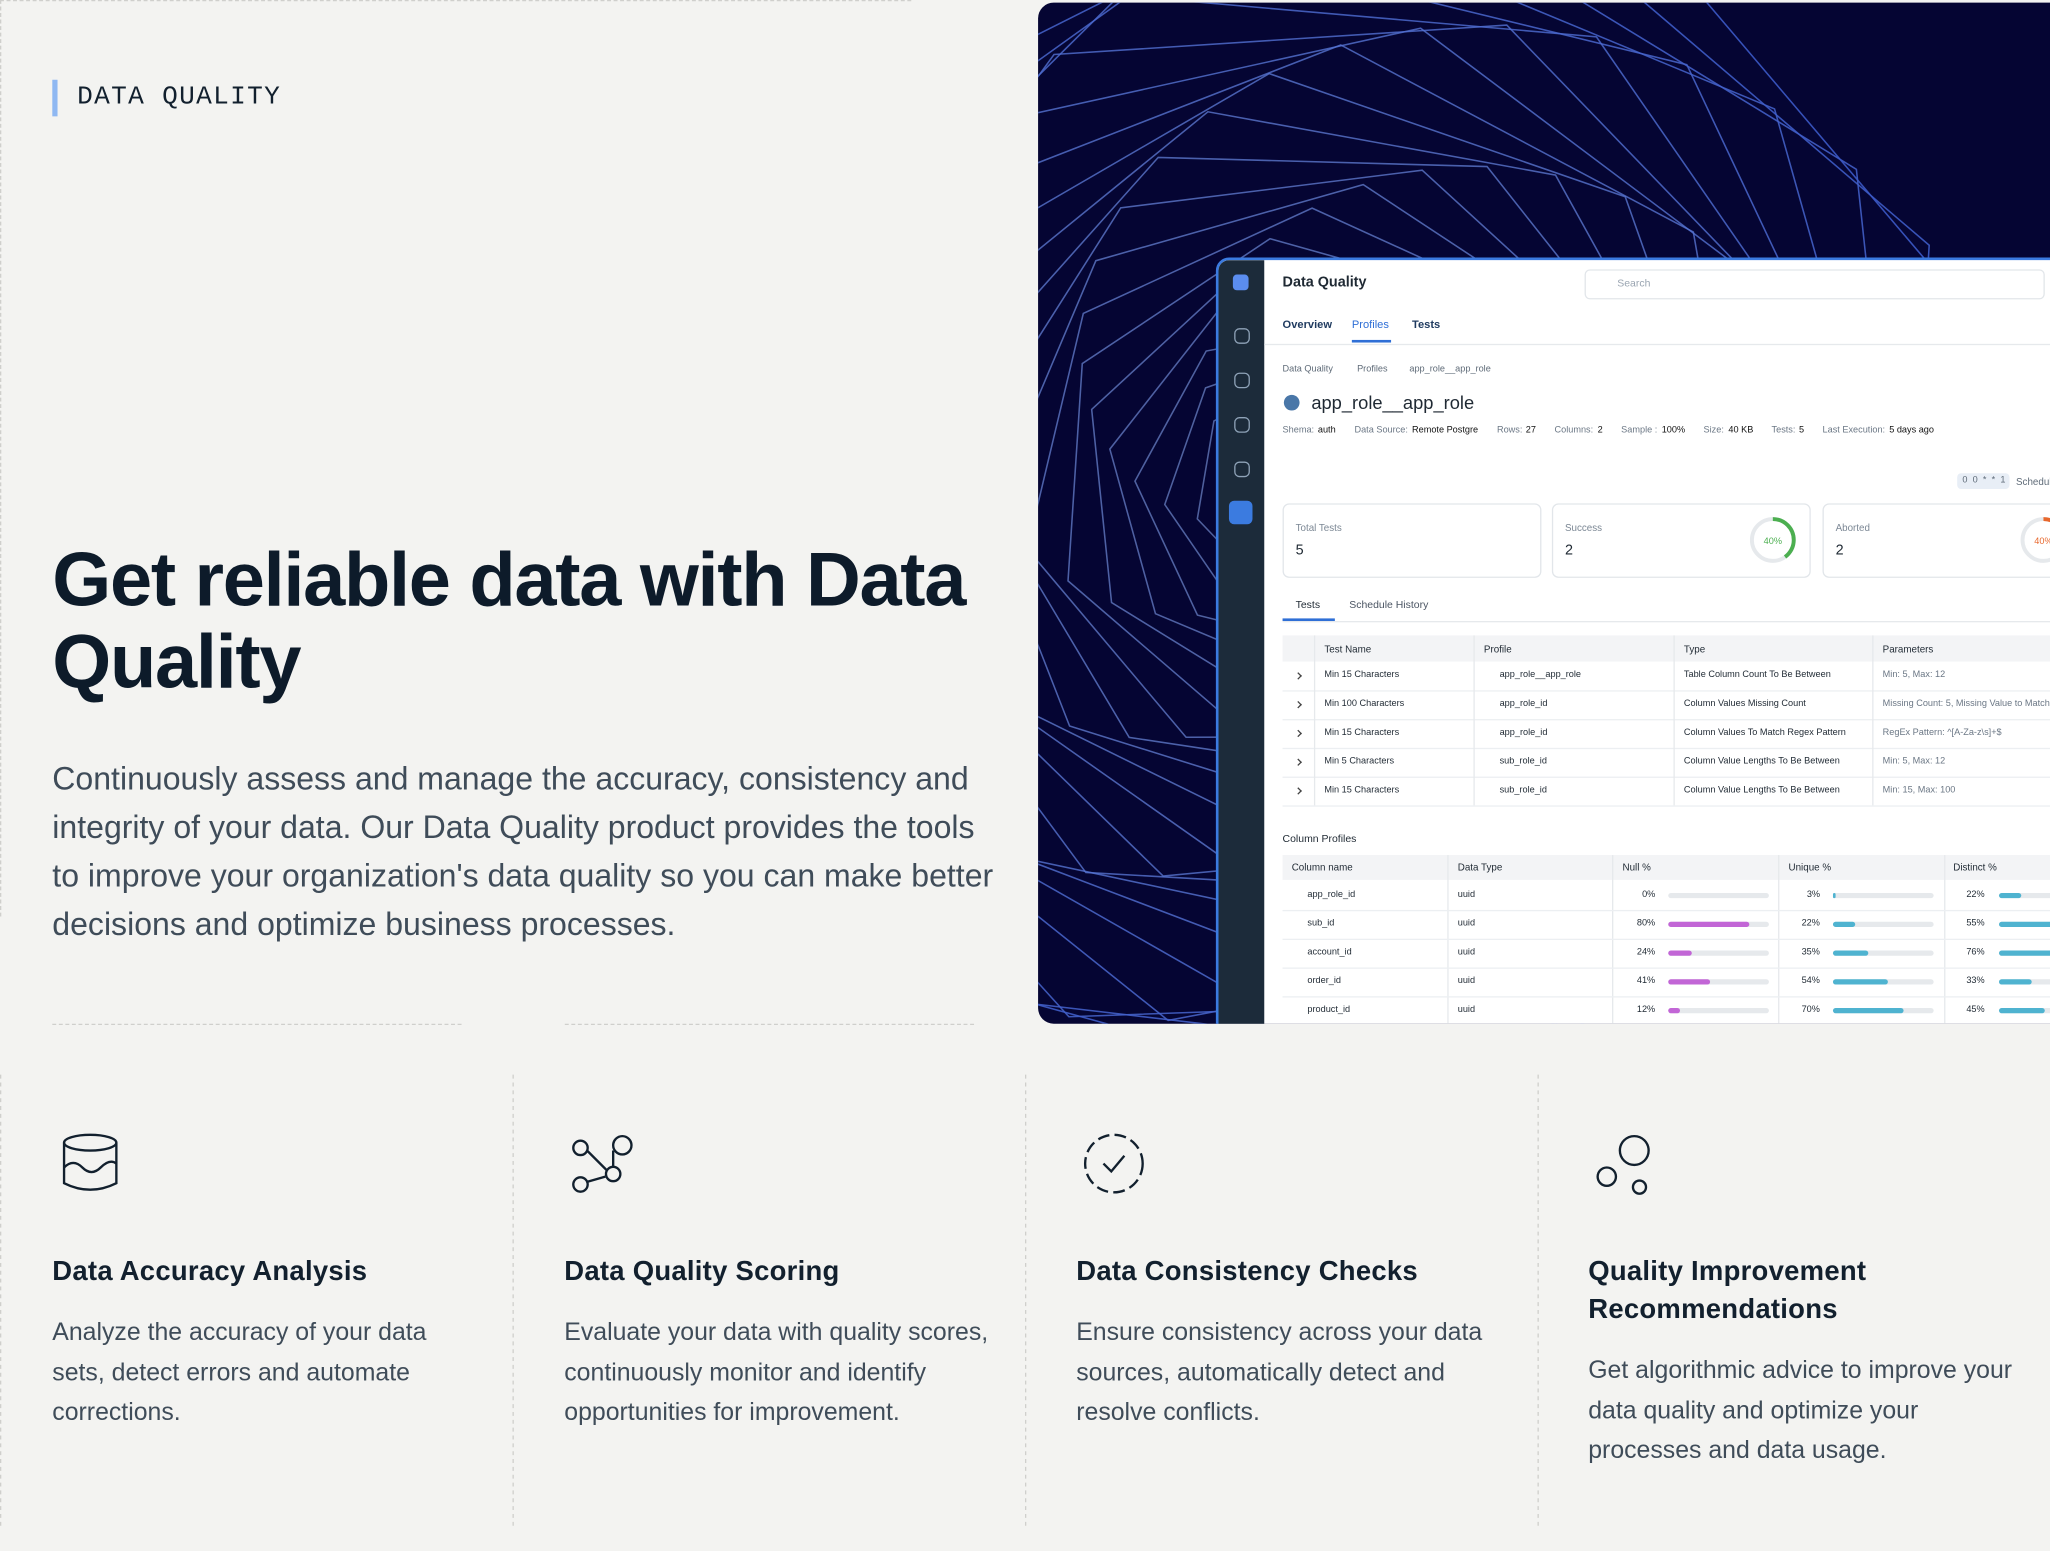 This screenshot has height=1551, width=2050. I want to click on th: Unique %, so click(1810, 866).